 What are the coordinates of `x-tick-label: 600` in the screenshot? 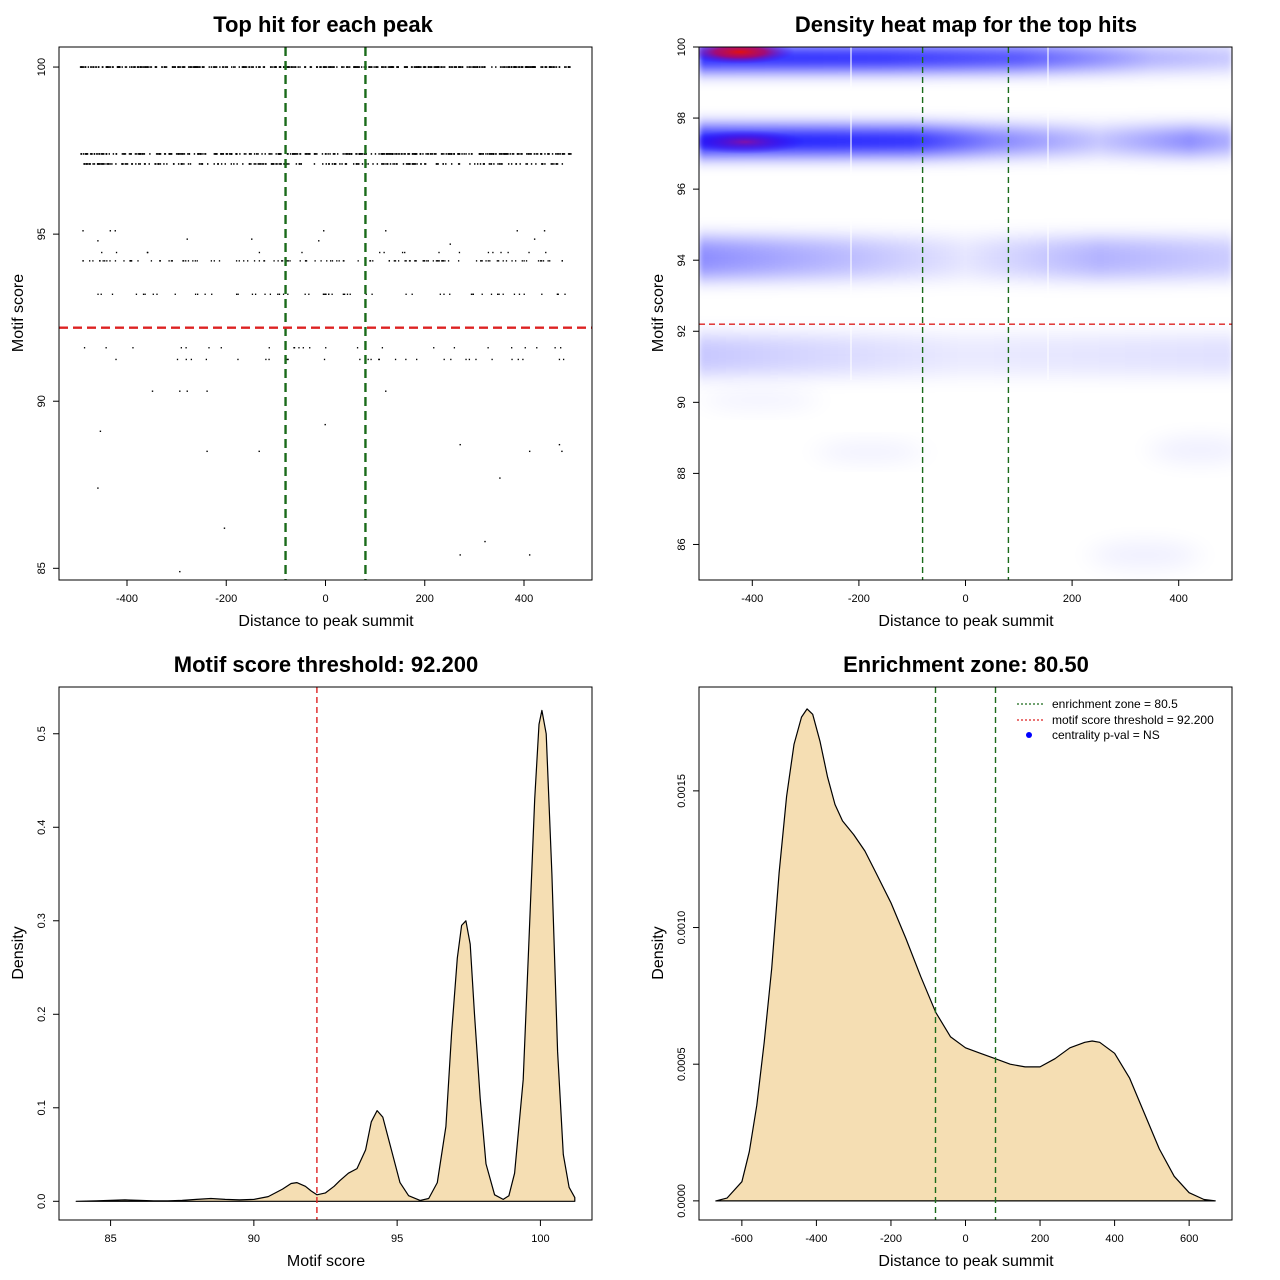 It's located at (1189, 1239).